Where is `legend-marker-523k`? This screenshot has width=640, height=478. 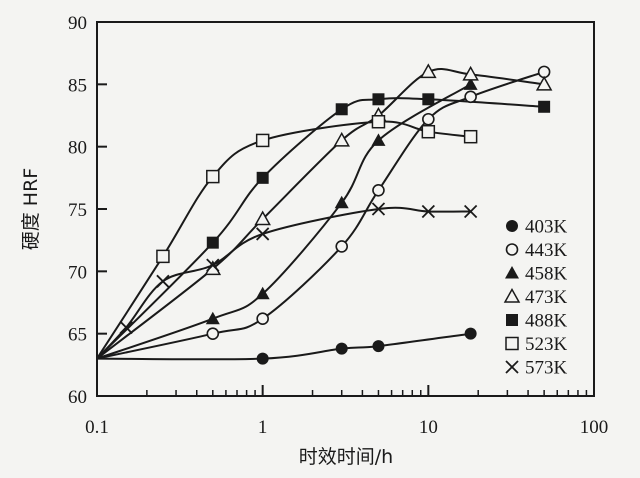
legend-marker-523k is located at coordinates (512, 343).